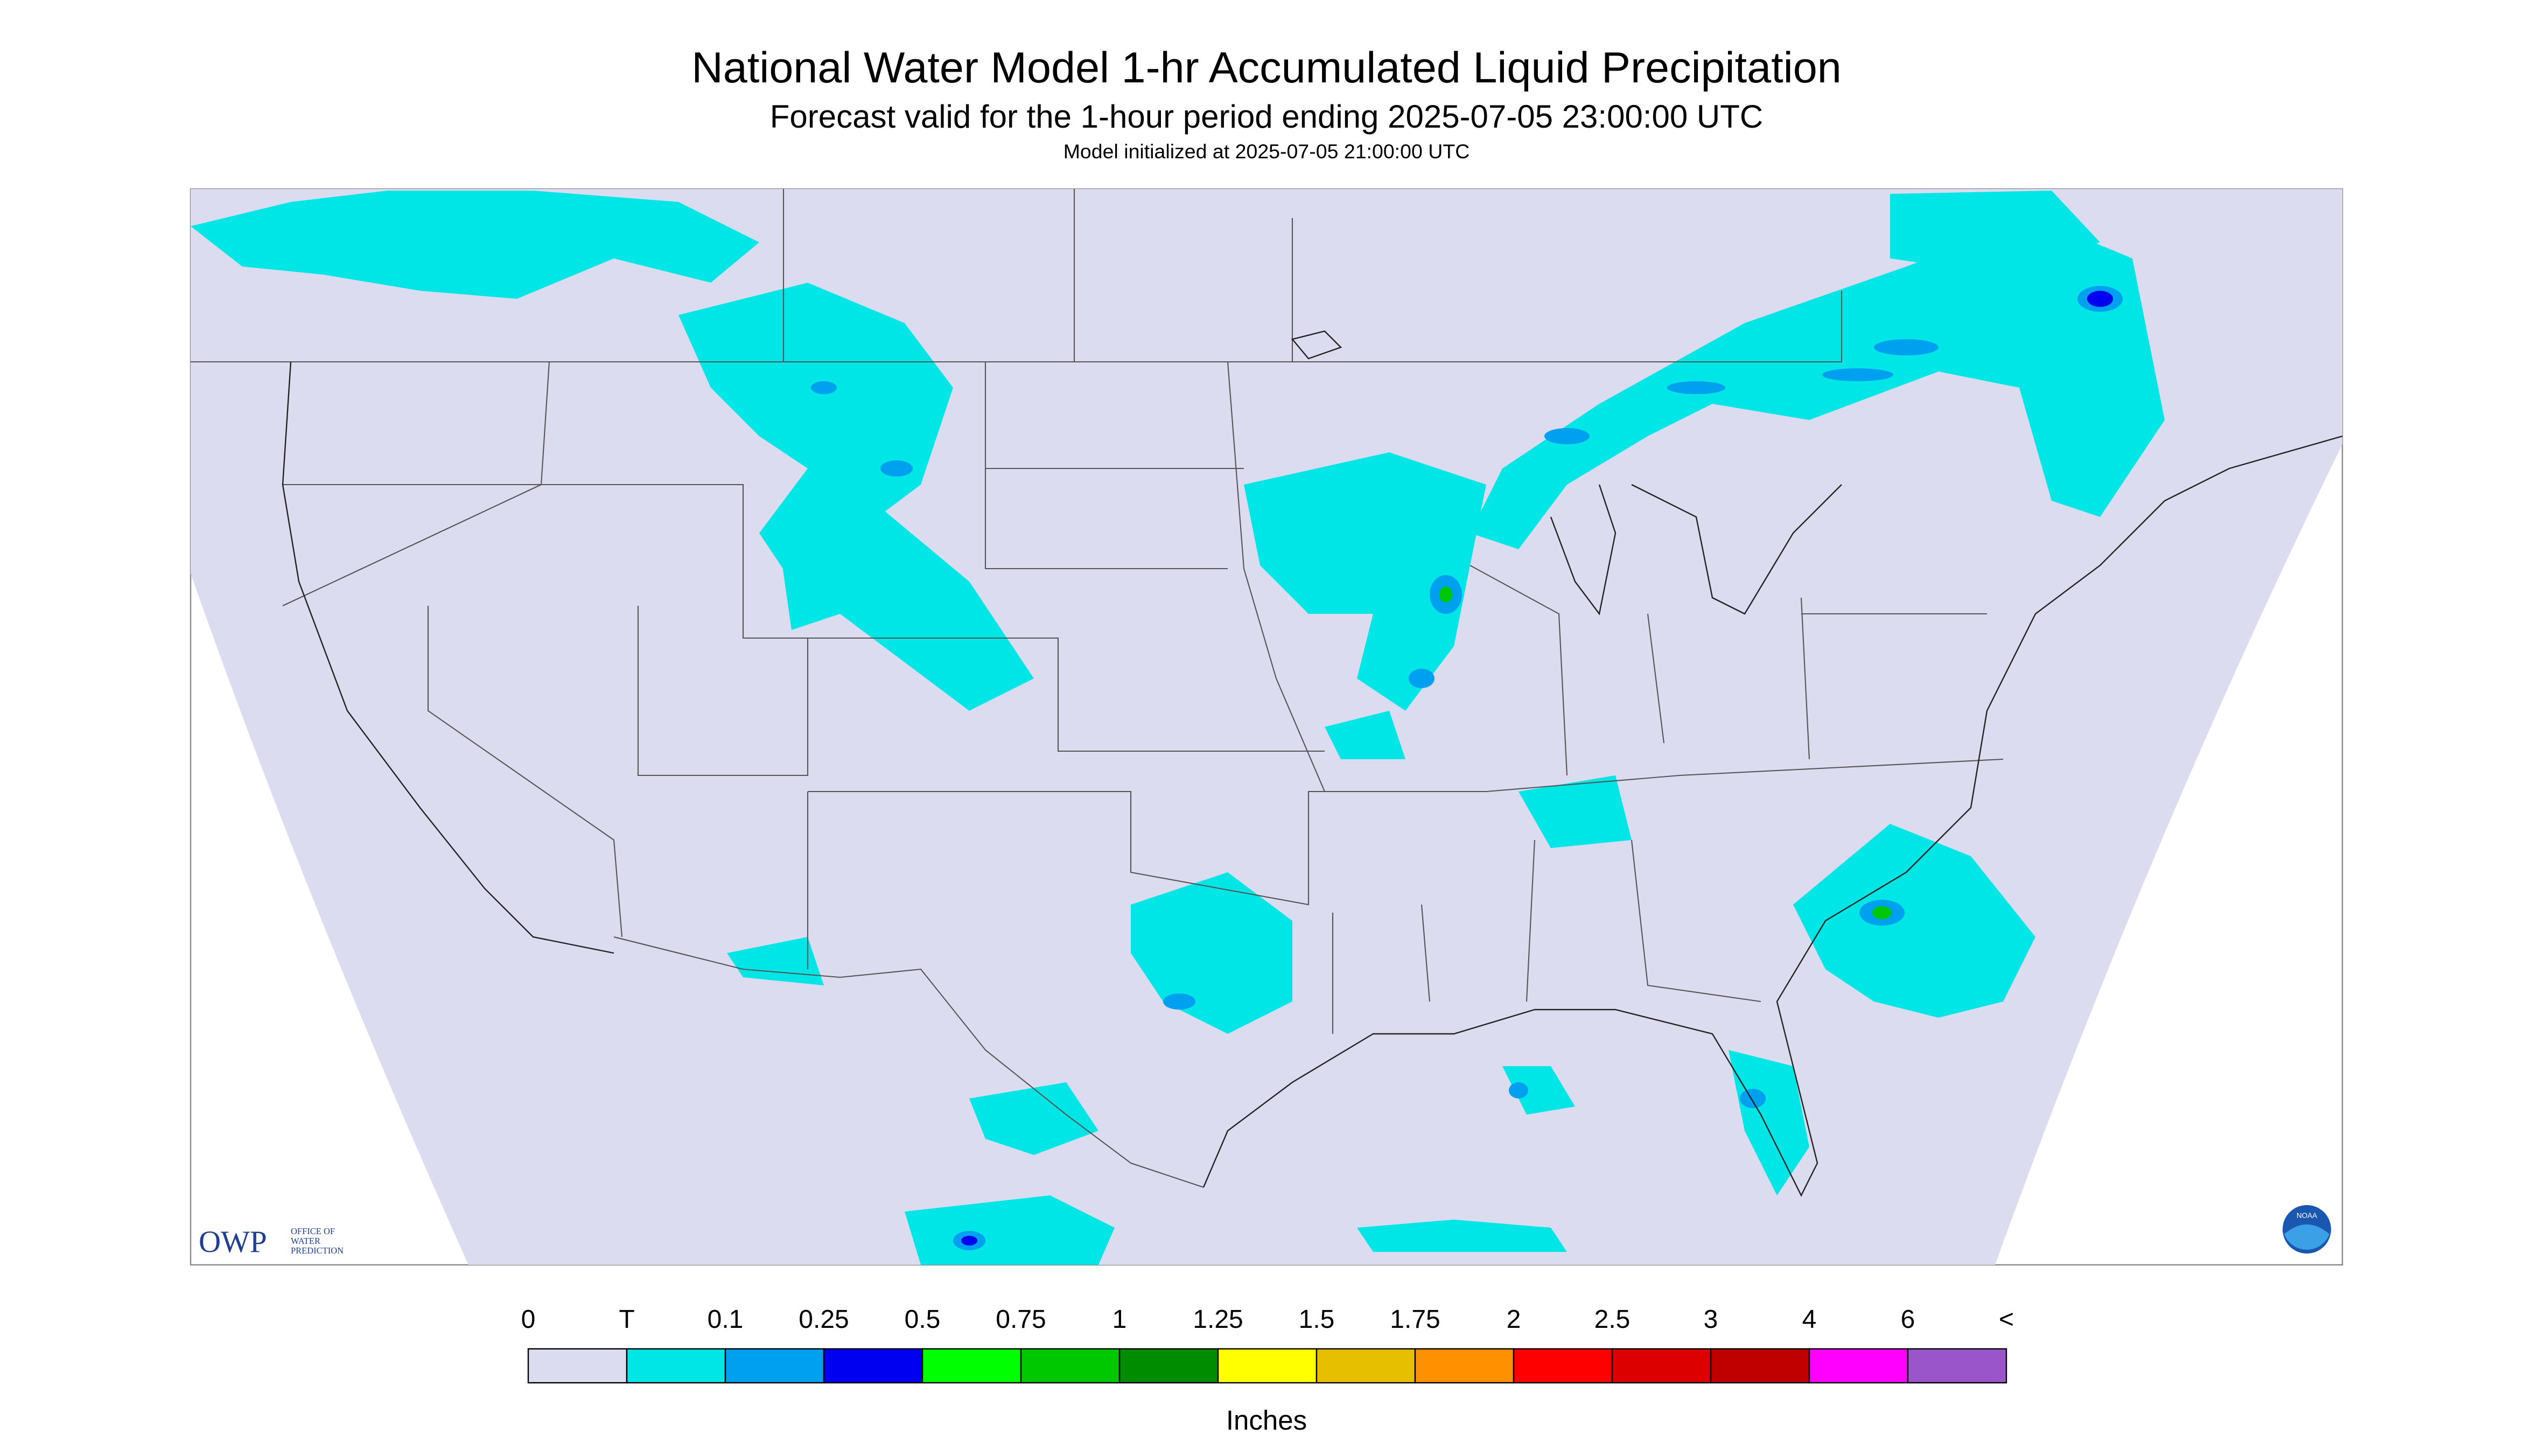 This screenshot has width=2533, height=1456. Describe the element at coordinates (923, 1319) in the screenshot. I see `legend-label: 0.5` at that location.